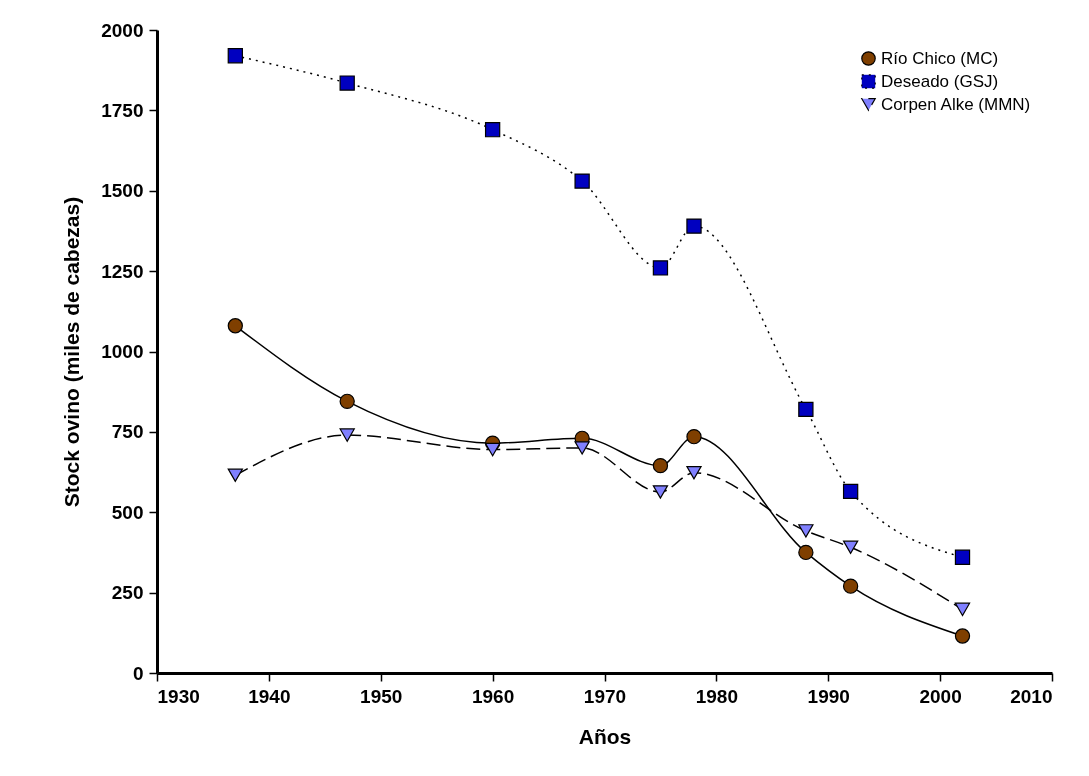  I want to click on legend-label: Deseado (GSJ), so click(940, 81).